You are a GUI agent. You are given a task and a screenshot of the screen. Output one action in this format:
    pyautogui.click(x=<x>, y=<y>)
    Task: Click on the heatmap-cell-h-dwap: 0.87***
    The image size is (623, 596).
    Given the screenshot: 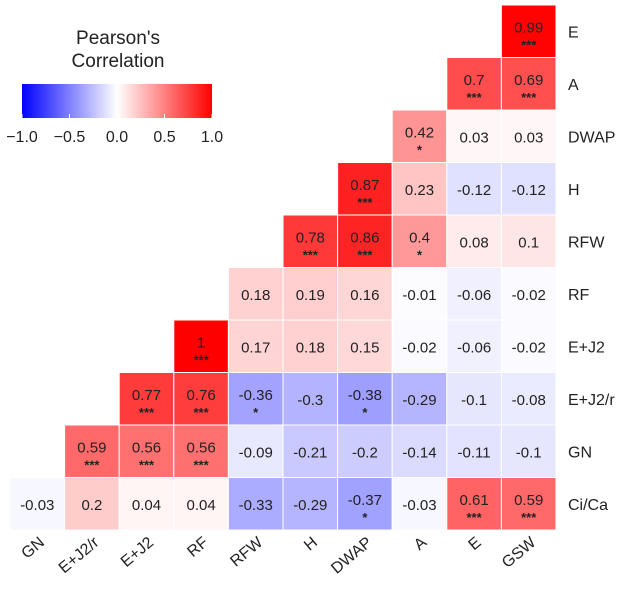 What is the action you would take?
    pyautogui.click(x=365, y=189)
    